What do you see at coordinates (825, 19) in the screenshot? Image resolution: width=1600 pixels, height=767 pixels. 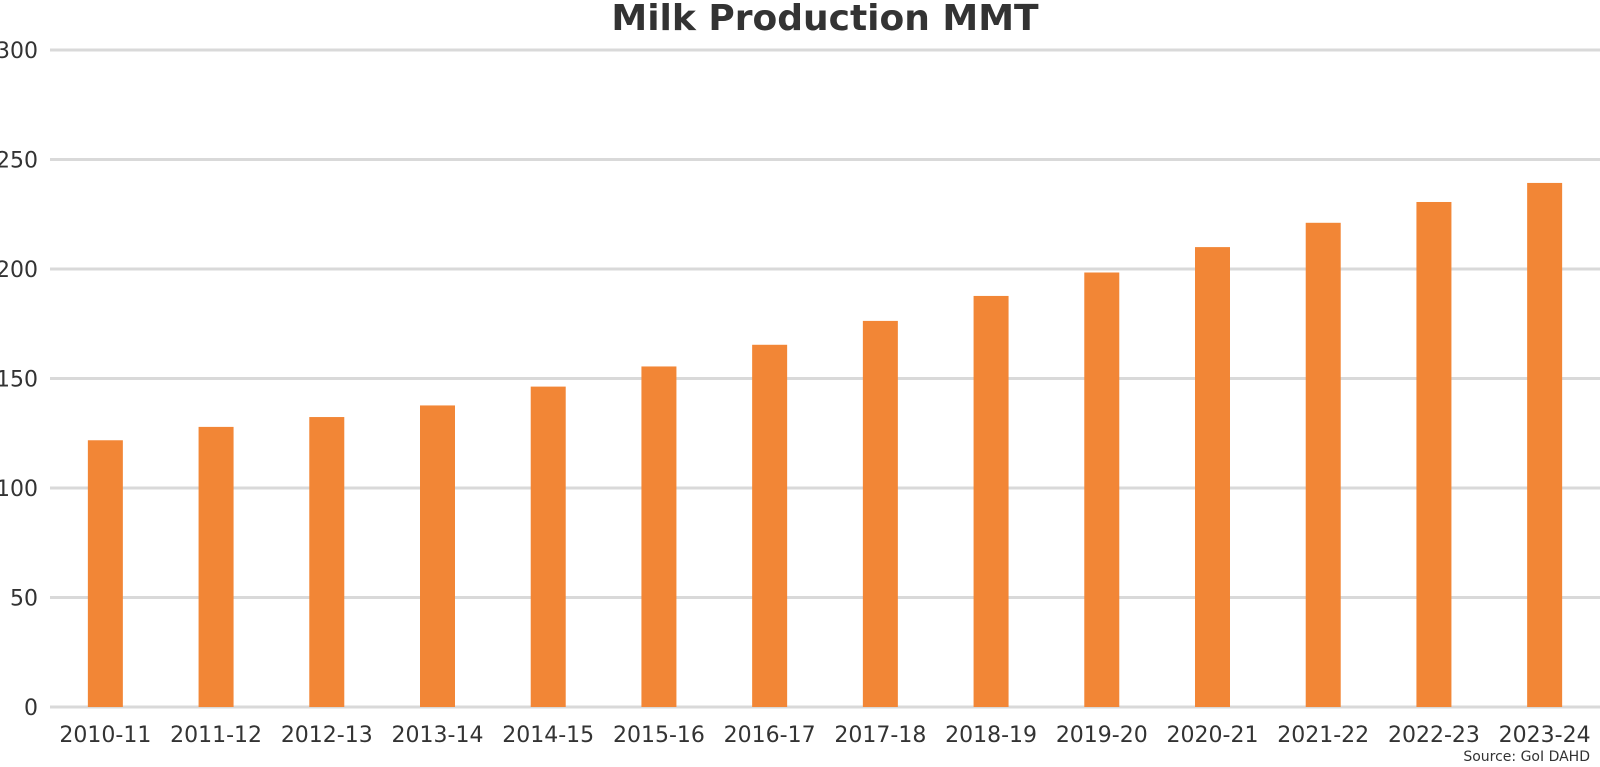 I see `chart-title: Milk Production MMT` at bounding box center [825, 19].